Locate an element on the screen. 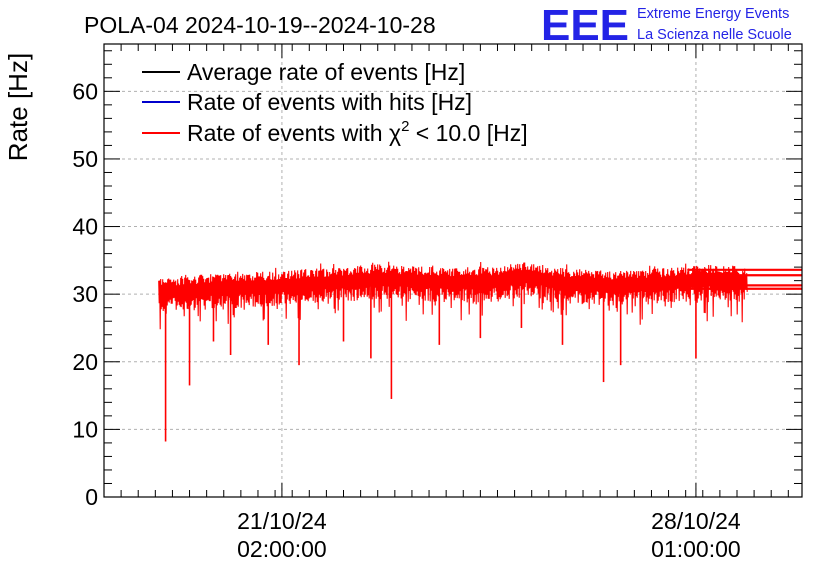  org-name-line1: Extreme Energy Events is located at coordinates (713, 14).